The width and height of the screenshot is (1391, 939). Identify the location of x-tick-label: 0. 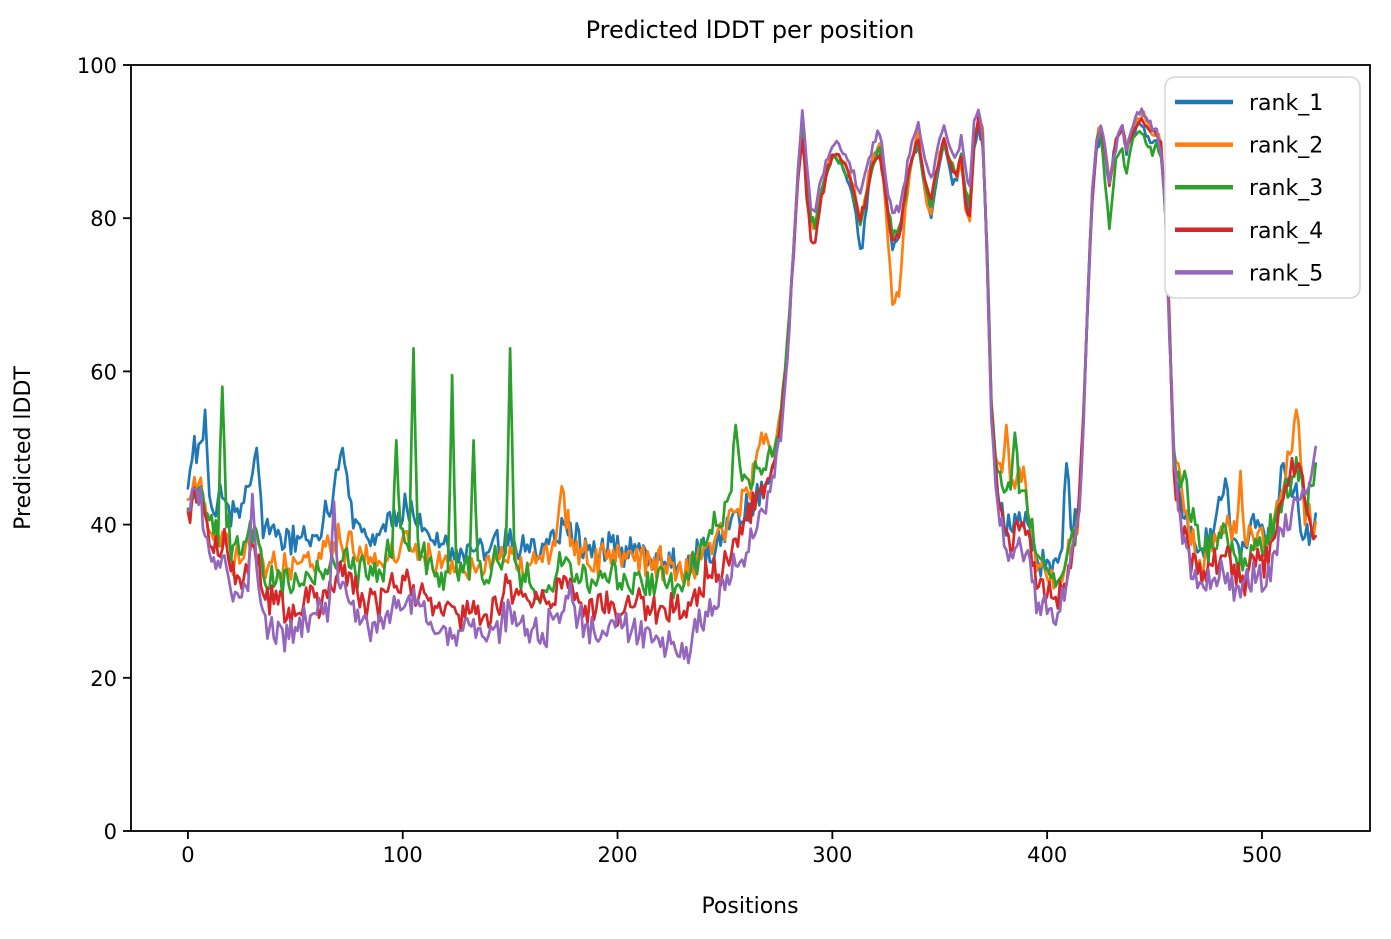
(187, 855).